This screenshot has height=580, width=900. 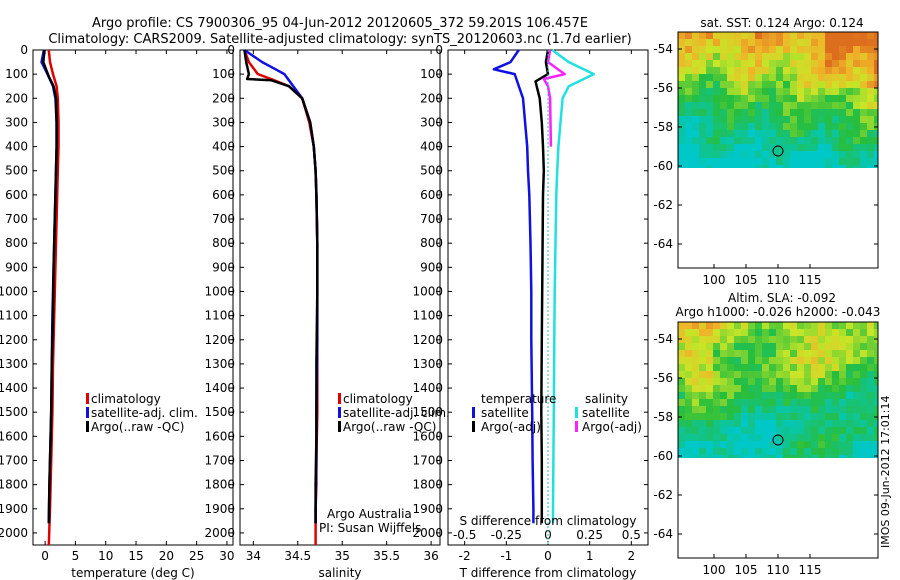 What do you see at coordinates (223, 243) in the screenshot?
I see `depth-tick-label: 800` at bounding box center [223, 243].